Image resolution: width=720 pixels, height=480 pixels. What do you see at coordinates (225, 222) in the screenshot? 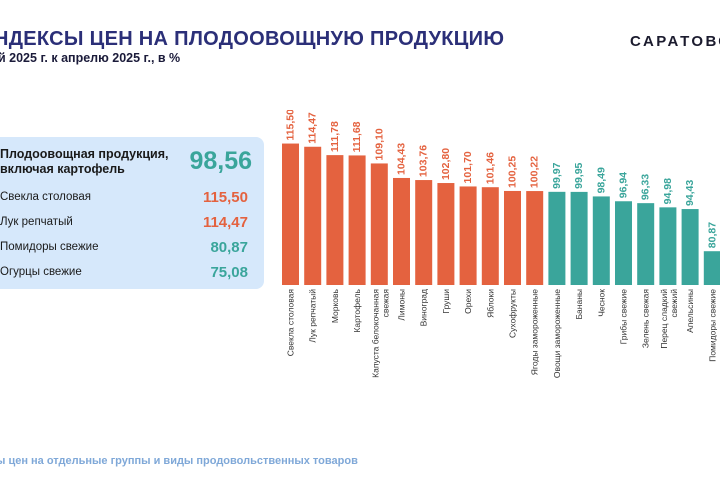
I see `summary-row-value: 114,47` at bounding box center [225, 222].